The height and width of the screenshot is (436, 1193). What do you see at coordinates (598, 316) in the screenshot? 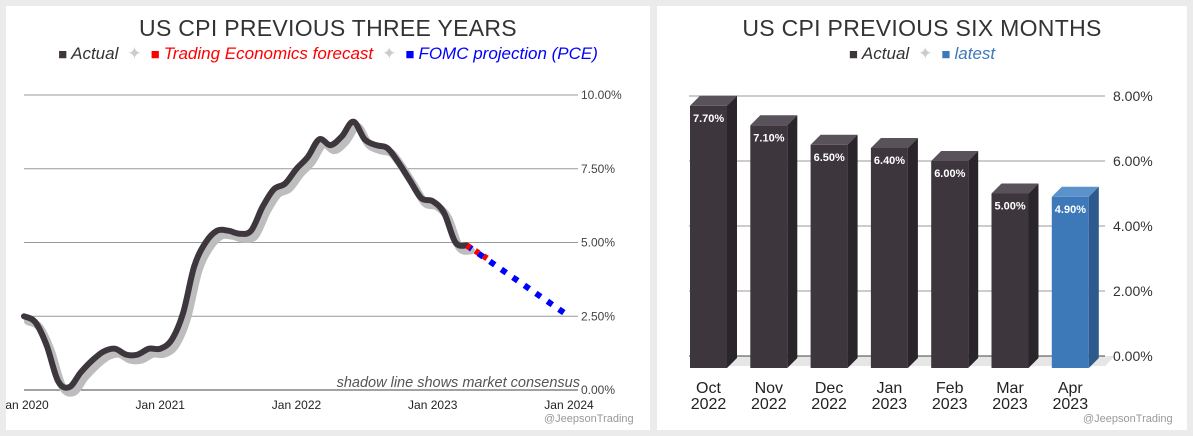
I see `y-tick-label: 2.50%` at bounding box center [598, 316].